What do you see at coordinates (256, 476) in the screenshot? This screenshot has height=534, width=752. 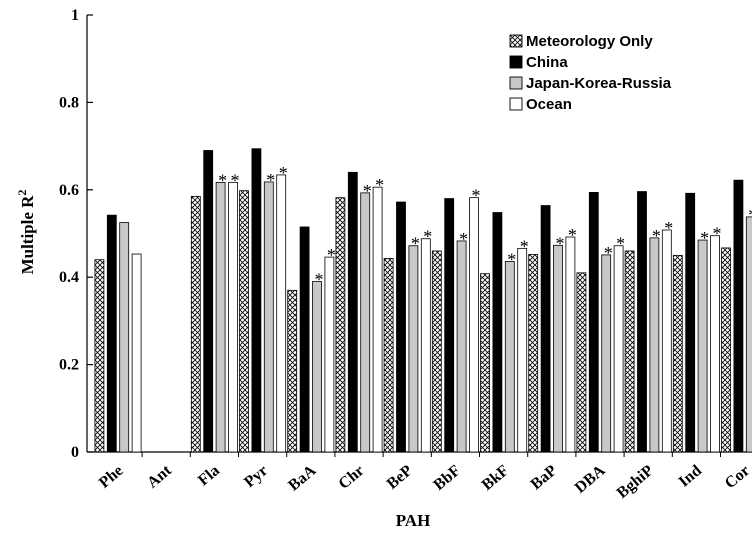 I see `x-tick-label: Pyr` at bounding box center [256, 476].